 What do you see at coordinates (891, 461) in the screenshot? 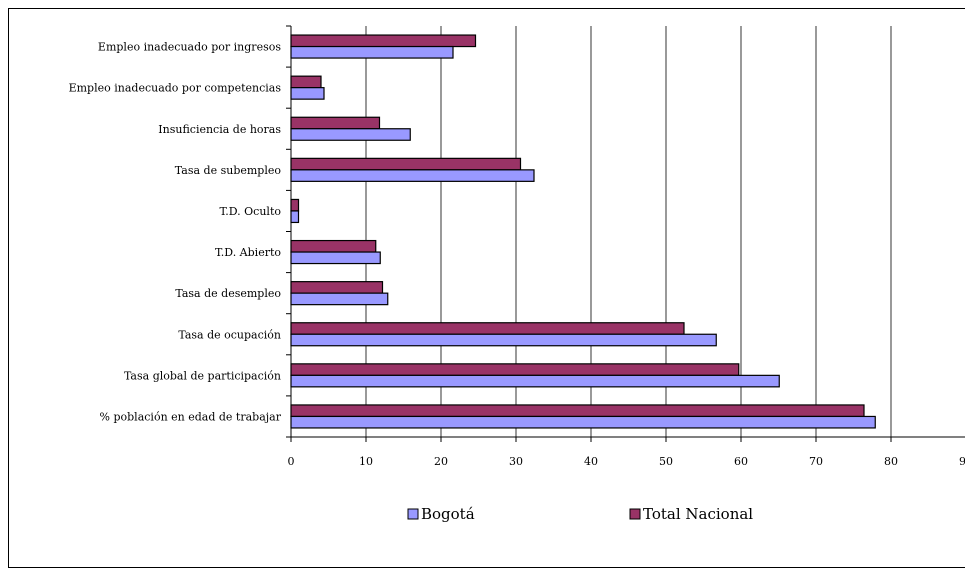
I see `x-tick-label: 80` at bounding box center [891, 461].